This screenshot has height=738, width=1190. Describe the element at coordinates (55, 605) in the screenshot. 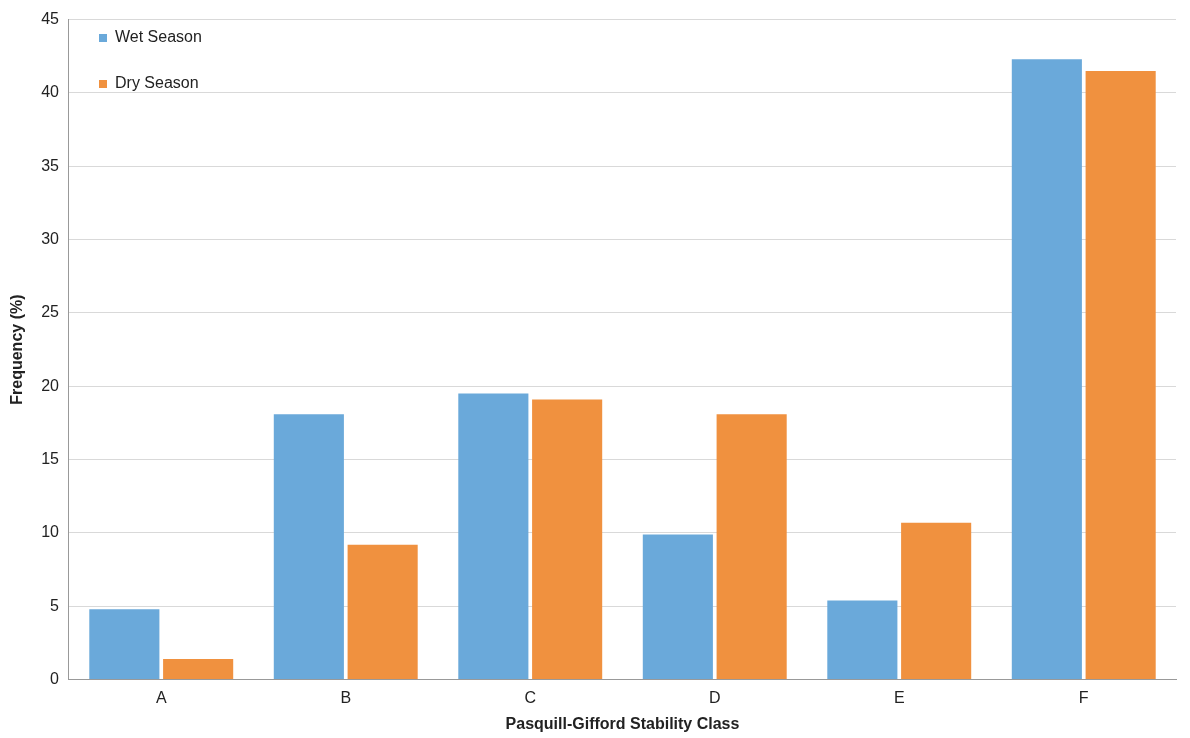

I see `y-tick-label: 5` at that location.